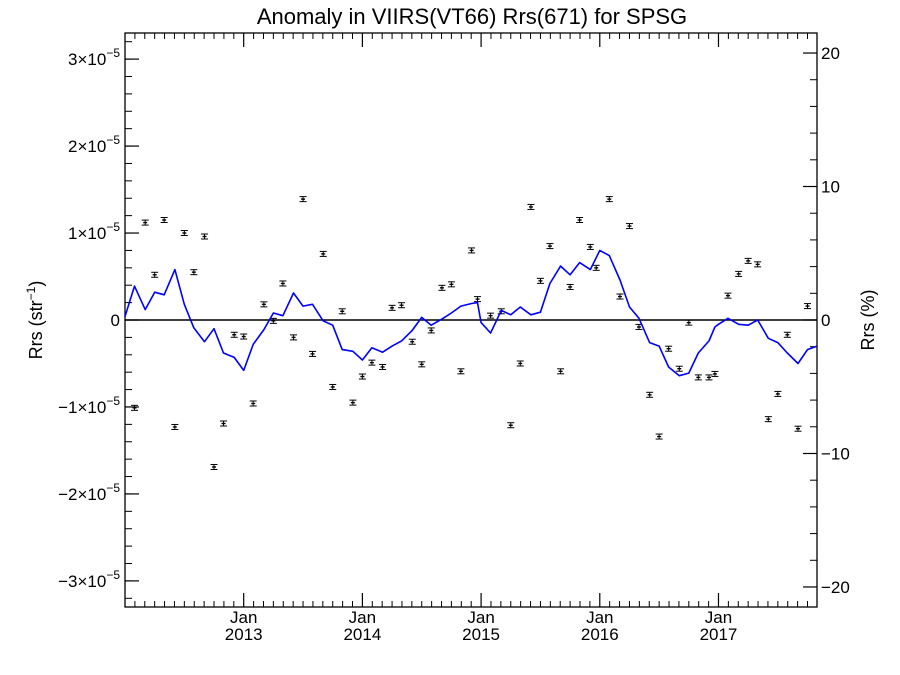 Image resolution: width=900 pixels, height=675 pixels. What do you see at coordinates (94, 231) in the screenshot?
I see `y-left-tick-label: 1×10⁻⁵` at bounding box center [94, 231].